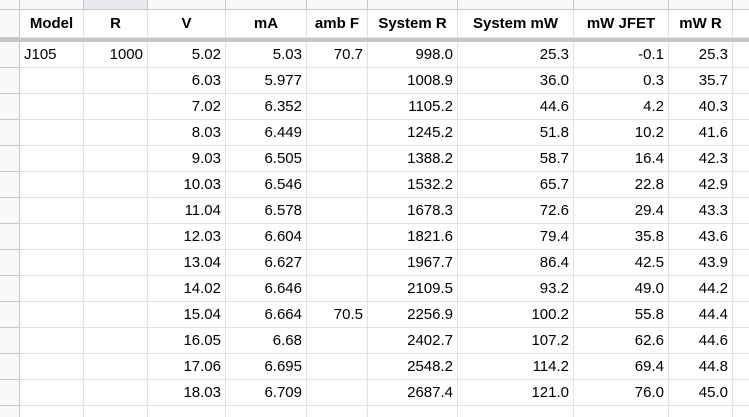  Describe the element at coordinates (266, 24) in the screenshot. I see `header-cell: mA` at that location.